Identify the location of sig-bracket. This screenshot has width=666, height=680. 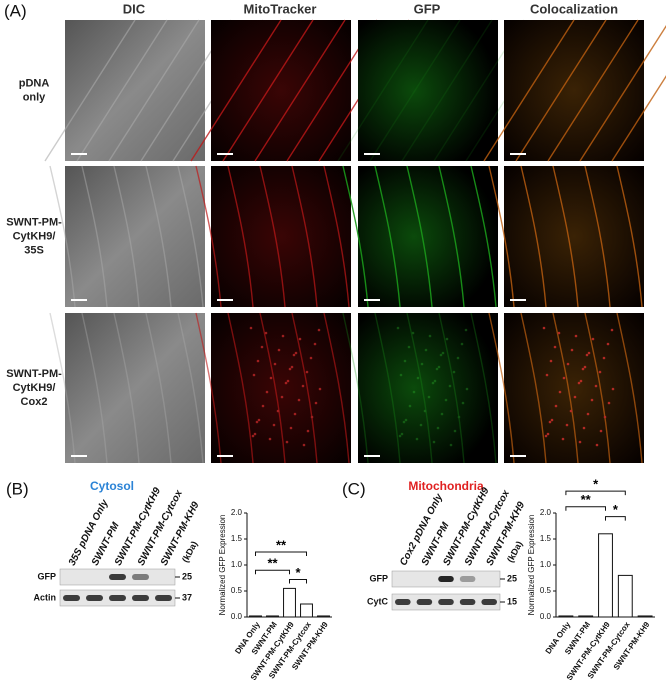
(272, 572).